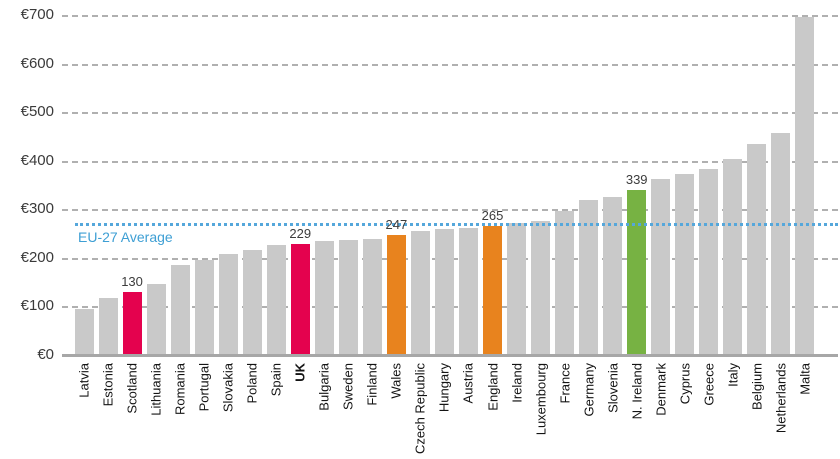 The height and width of the screenshot is (459, 840). I want to click on bar-scotland, so click(132, 323).